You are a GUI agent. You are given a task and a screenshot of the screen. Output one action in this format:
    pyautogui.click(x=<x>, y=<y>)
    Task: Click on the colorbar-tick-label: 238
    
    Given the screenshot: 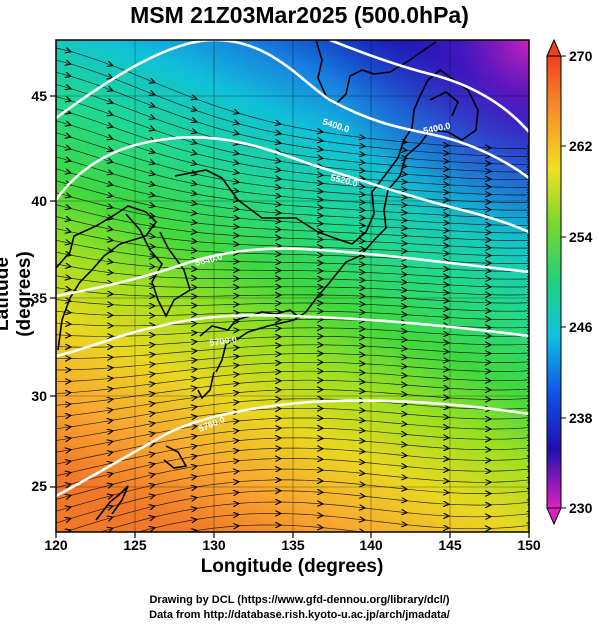 What is the action you would take?
    pyautogui.click(x=581, y=418)
    